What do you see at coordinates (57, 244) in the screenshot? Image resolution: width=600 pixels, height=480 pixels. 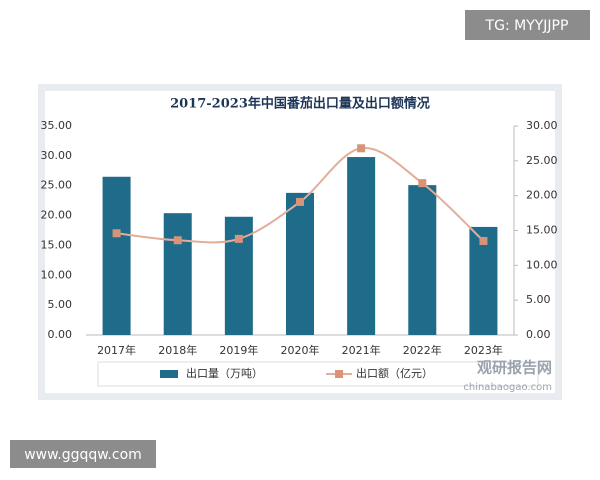 I see `y-tick-label: 15.00` at bounding box center [57, 244].